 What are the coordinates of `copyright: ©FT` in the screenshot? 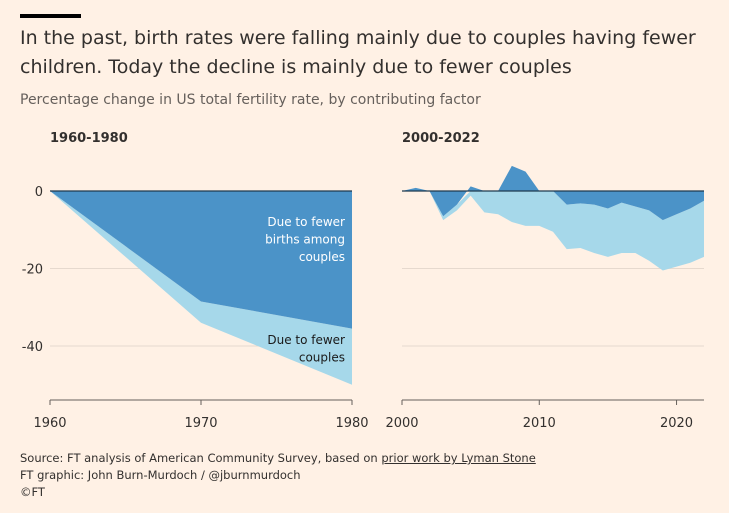 It's located at (32, 492).